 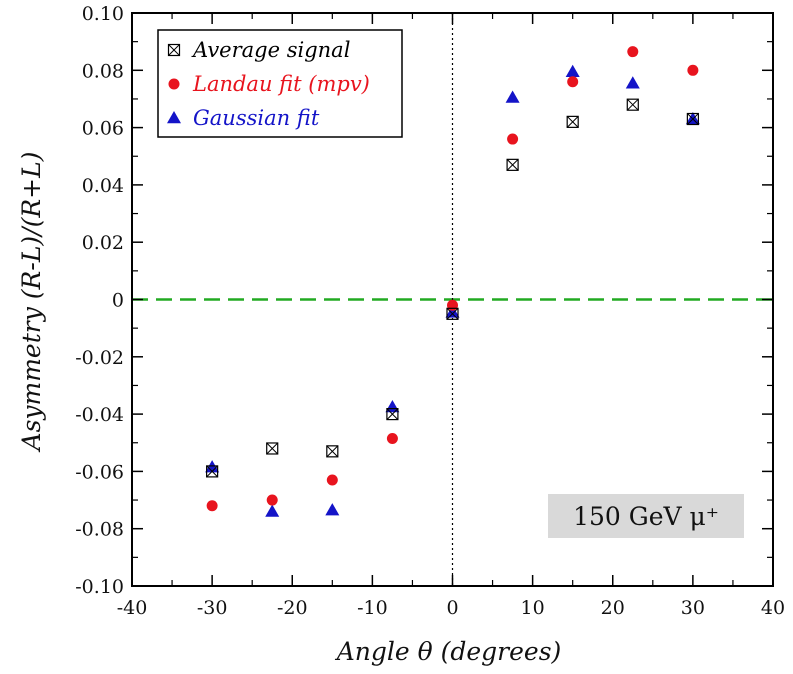 I want to click on legend-label: Landau fit (mpv), so click(x=281, y=84).